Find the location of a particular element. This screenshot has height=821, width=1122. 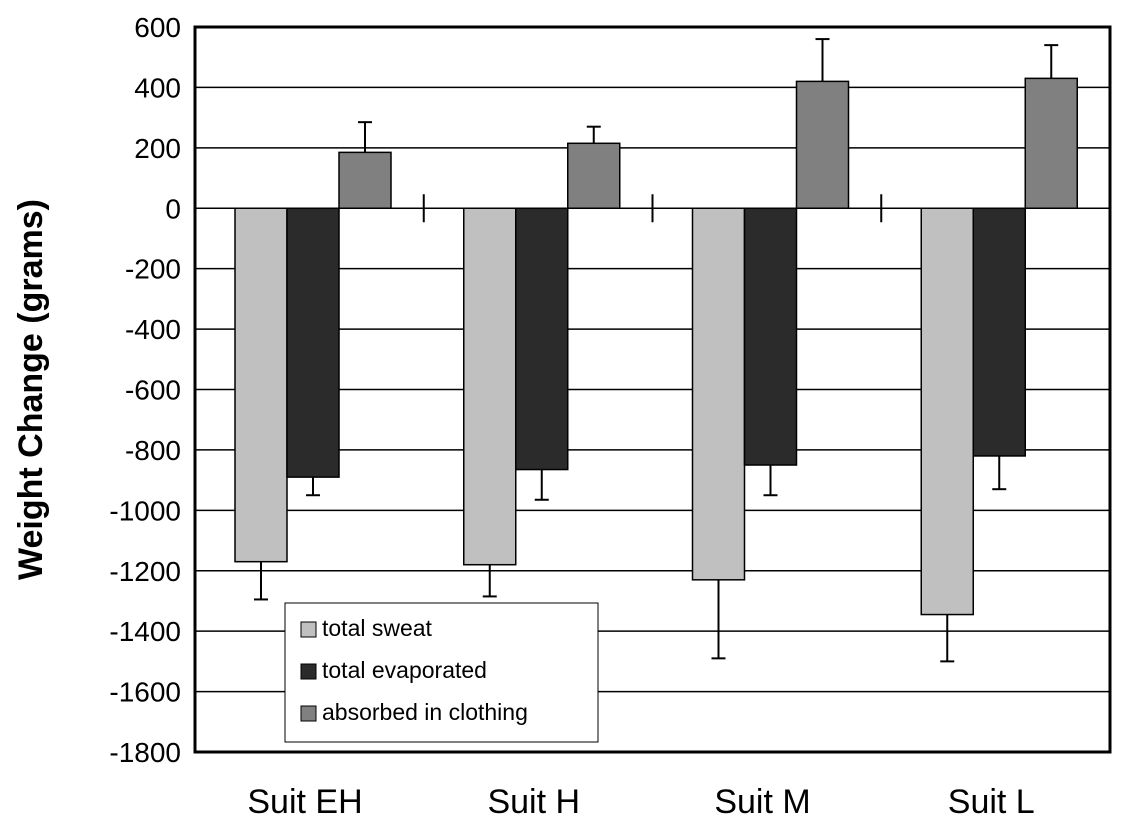

y-tick-label: 0 is located at coordinates (173, 208).